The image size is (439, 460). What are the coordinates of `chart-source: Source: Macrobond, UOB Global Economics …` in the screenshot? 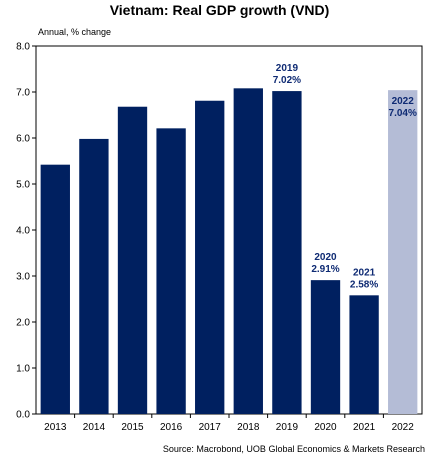 It's located at (294, 449).